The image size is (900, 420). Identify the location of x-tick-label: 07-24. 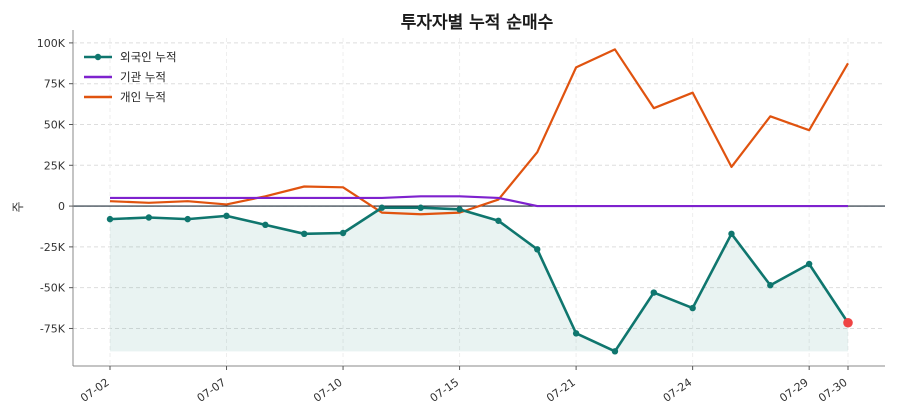
(678, 390).